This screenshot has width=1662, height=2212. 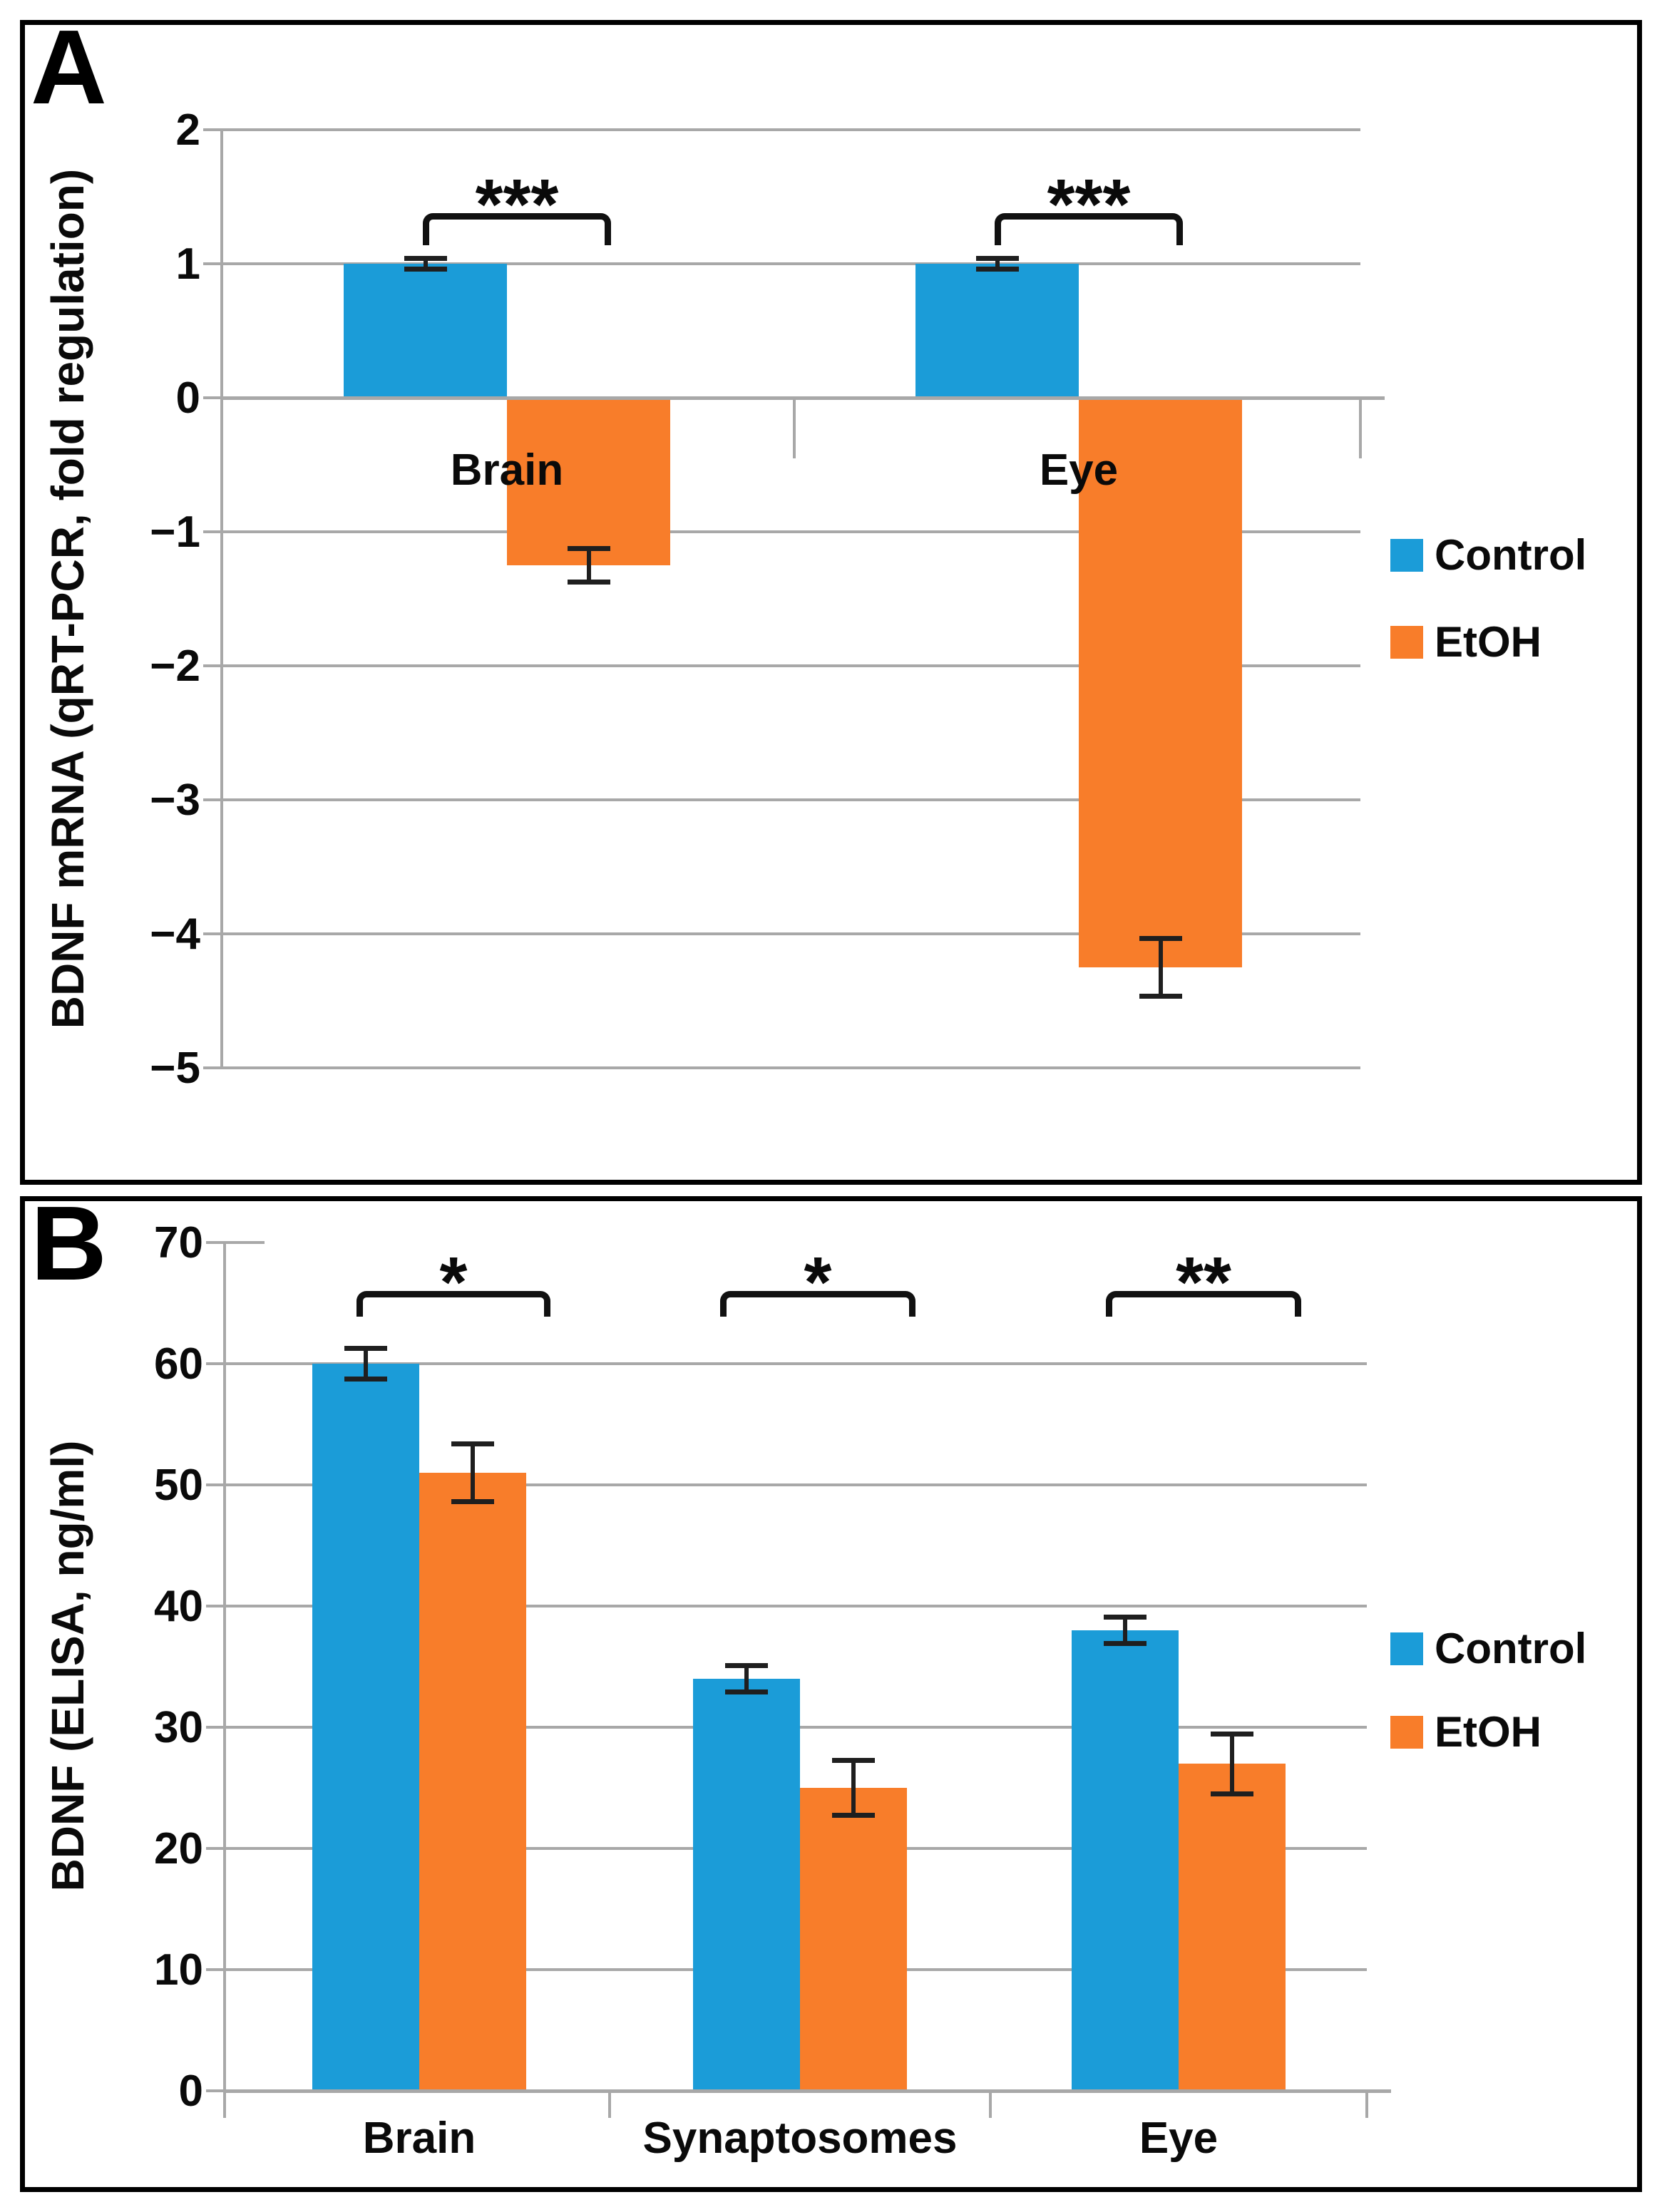 I want to click on significance-stars-eye: **, so click(x=1203, y=1282).